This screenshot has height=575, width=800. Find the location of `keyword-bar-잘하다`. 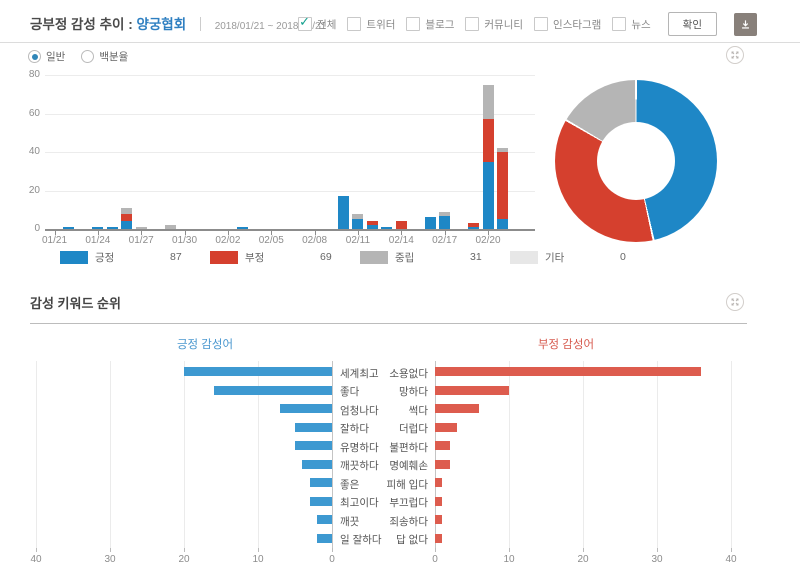

keyword-bar-잘하다 is located at coordinates (313, 427).